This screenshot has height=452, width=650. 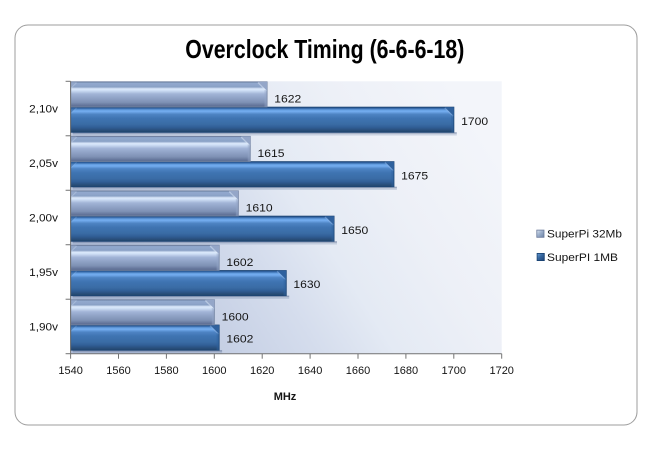 I want to click on svg-text: 1720, so click(x=501, y=371).